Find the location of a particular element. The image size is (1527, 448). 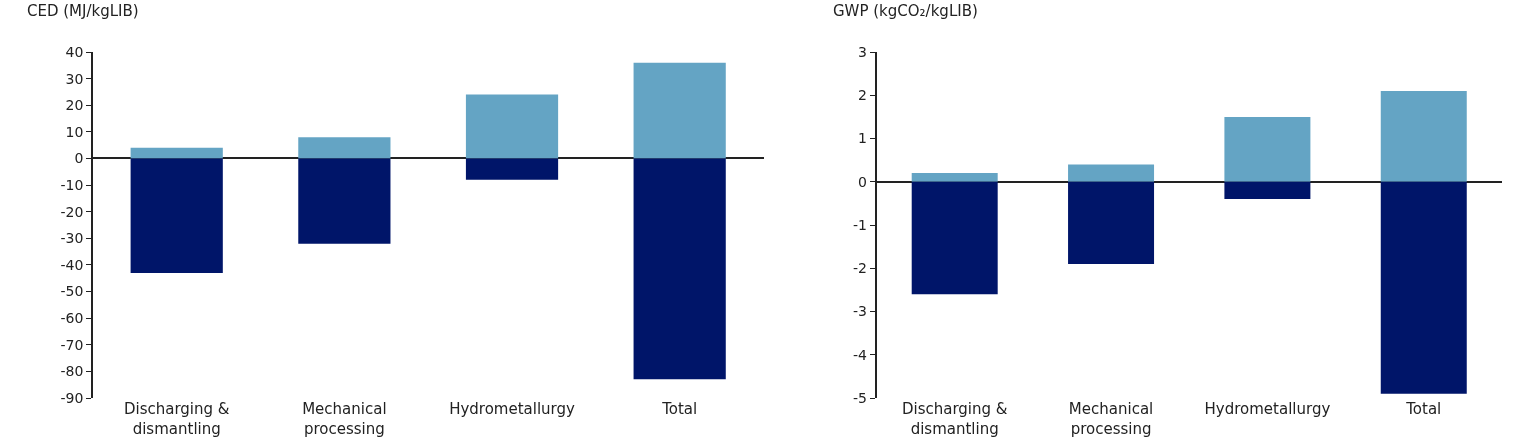

y-tick-label: -70 is located at coordinates (72, 344).